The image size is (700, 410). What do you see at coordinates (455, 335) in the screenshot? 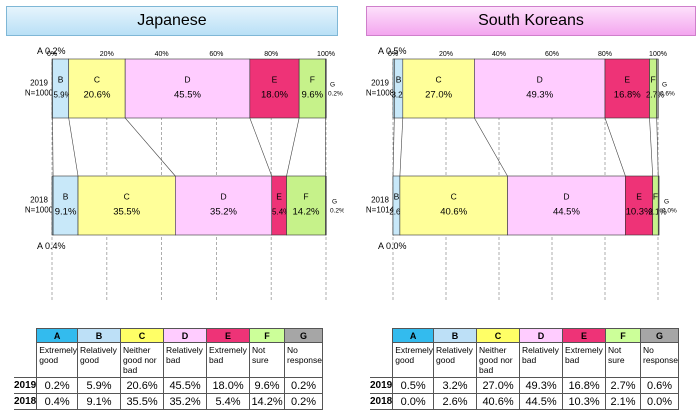
I see `column-key-header: B` at bounding box center [455, 335].